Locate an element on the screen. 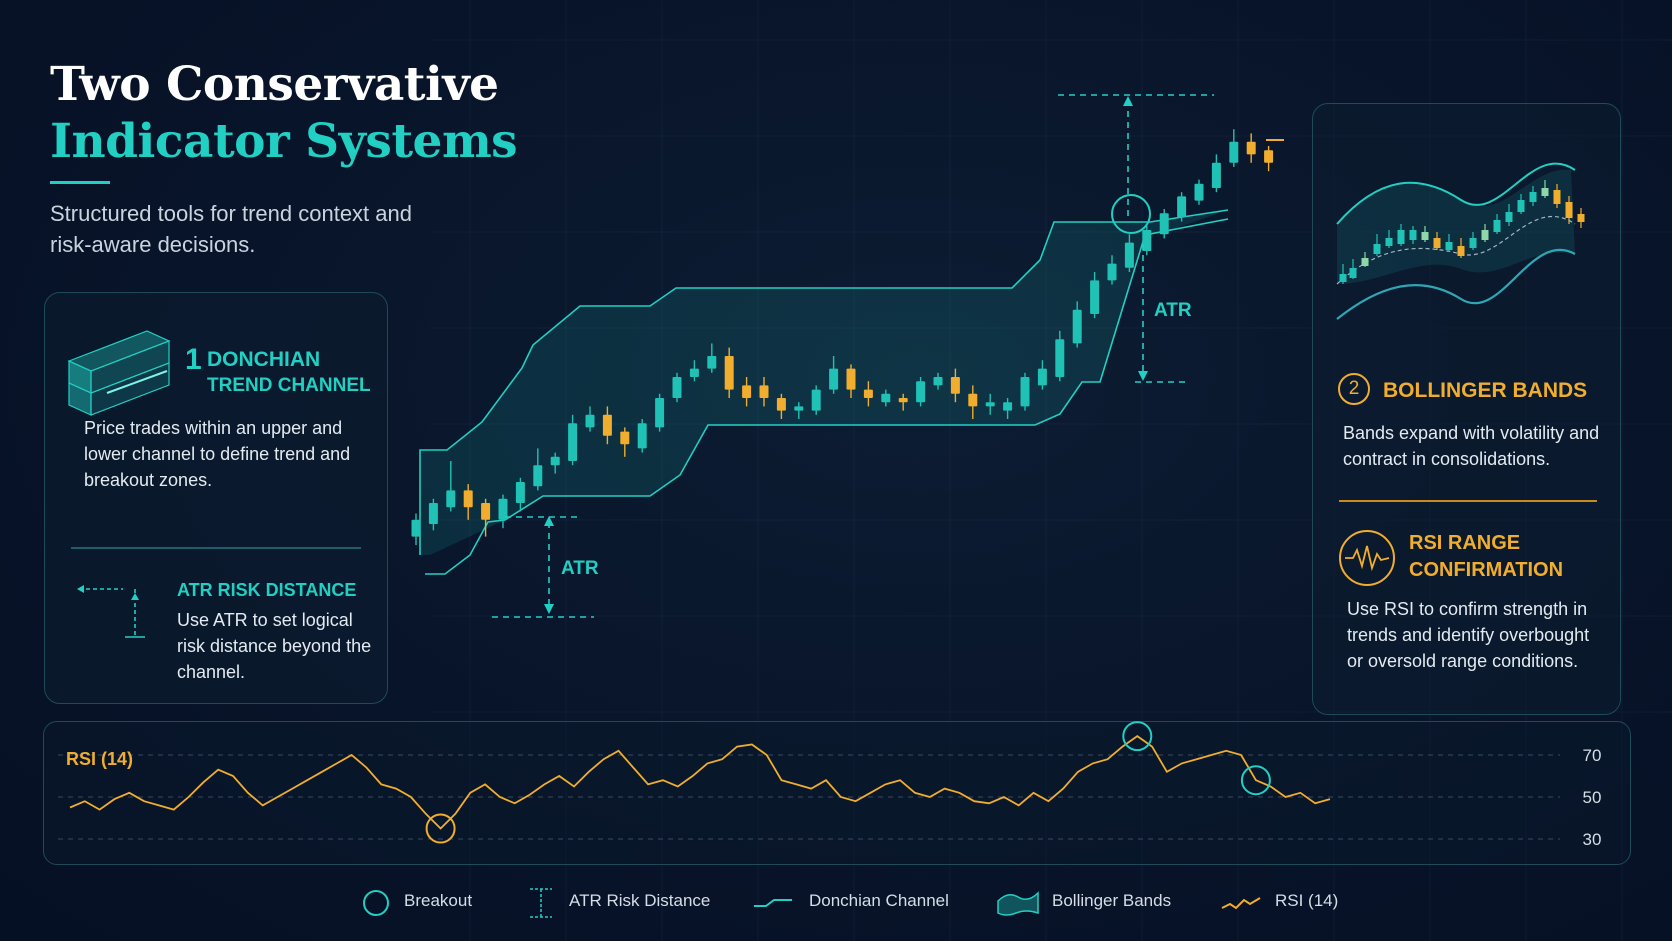  panel-divider-gold is located at coordinates (1468, 501).